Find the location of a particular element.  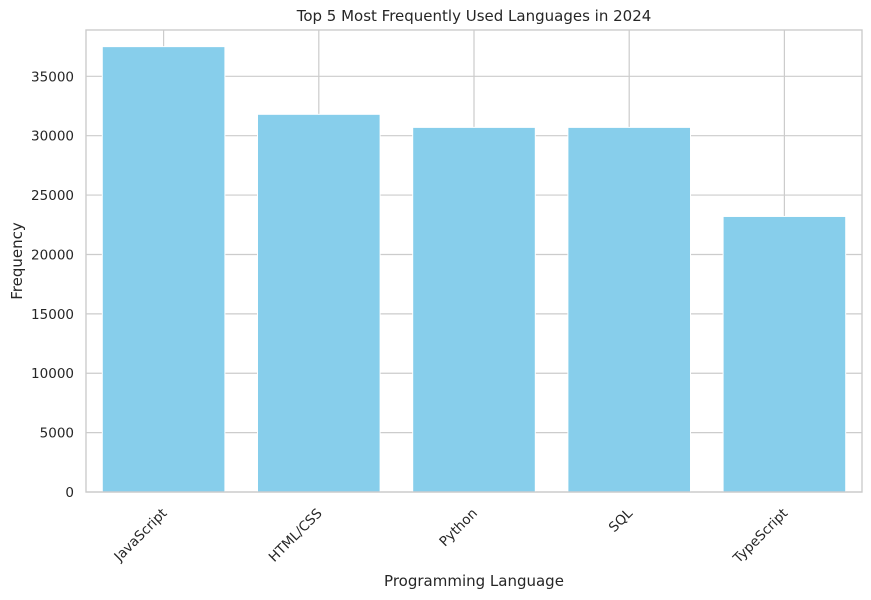

x-tick-label: JavaScript is located at coordinates (141, 536).